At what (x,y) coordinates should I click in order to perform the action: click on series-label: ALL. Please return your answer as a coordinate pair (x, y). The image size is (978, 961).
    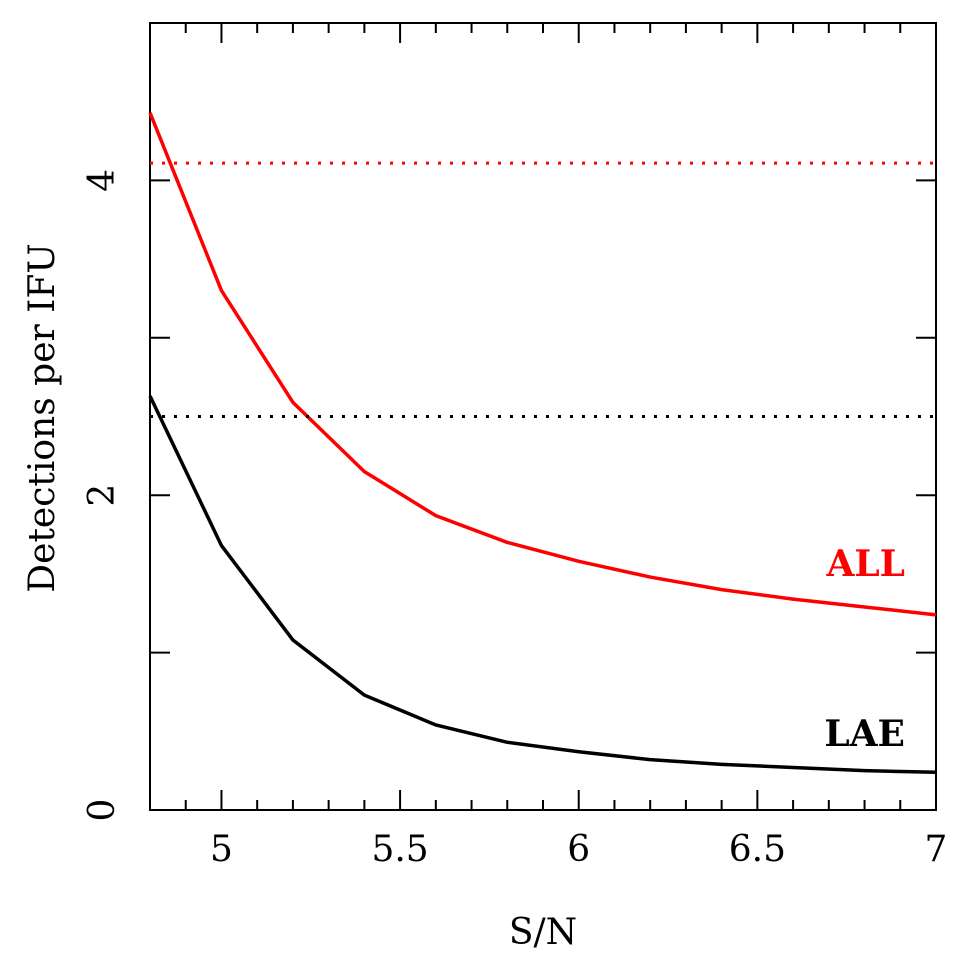
    Looking at the image, I should click on (865, 564).